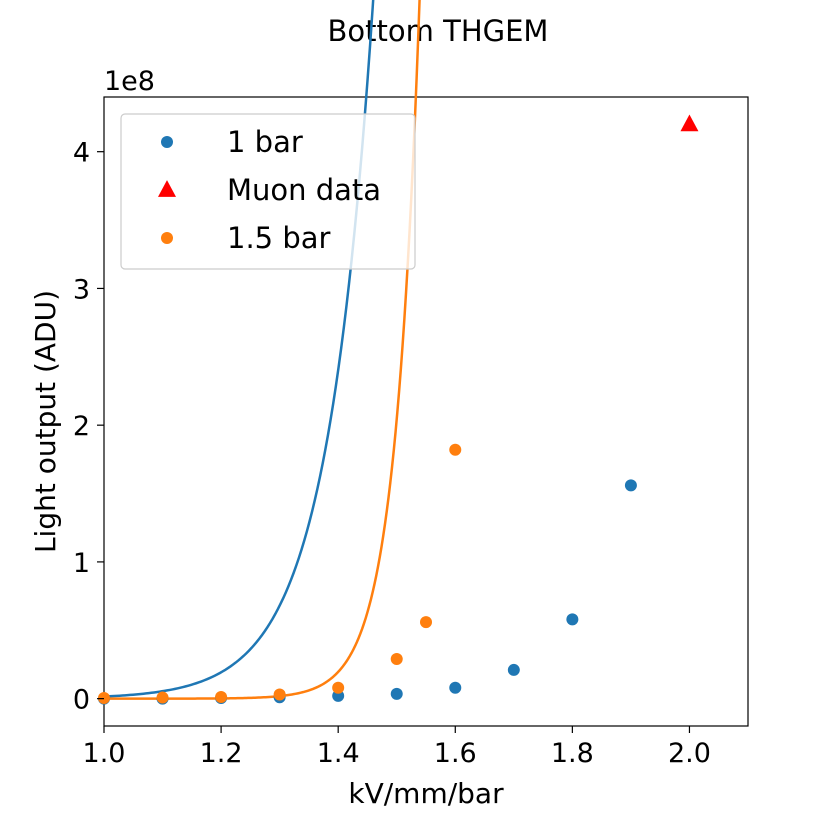 This screenshot has height=816, width=831. Describe the element at coordinates (81, 426) in the screenshot. I see `y-tick-label: 2` at that location.